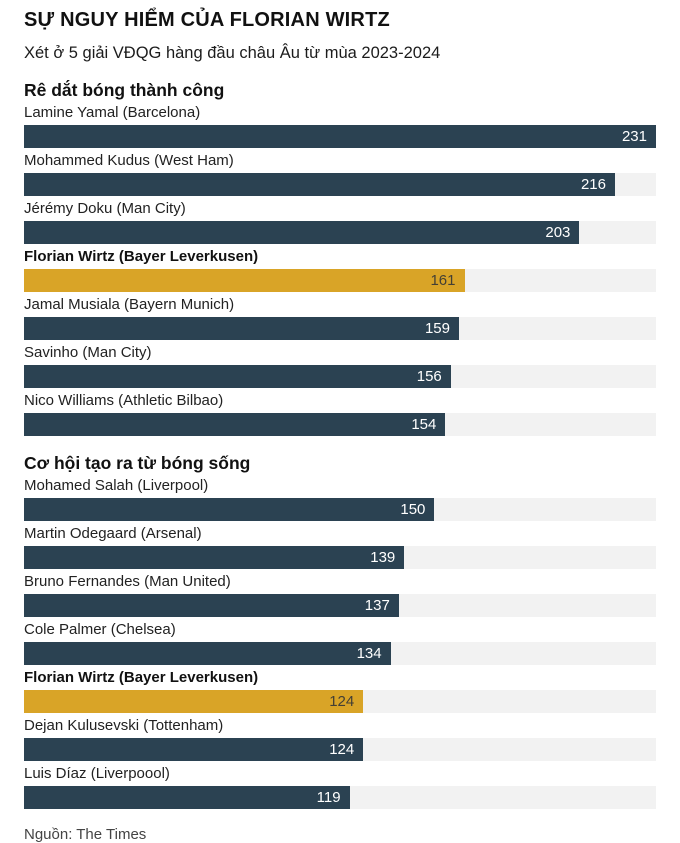  I want to click on player-label: Mohammed Kudus (West Ham), so click(129, 160).